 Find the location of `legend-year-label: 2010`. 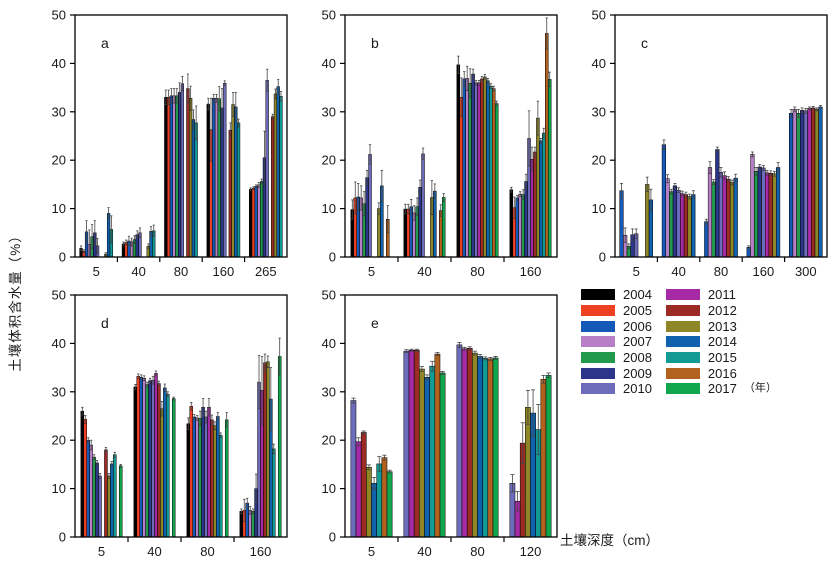

legend-year-label: 2010 is located at coordinates (637, 389).